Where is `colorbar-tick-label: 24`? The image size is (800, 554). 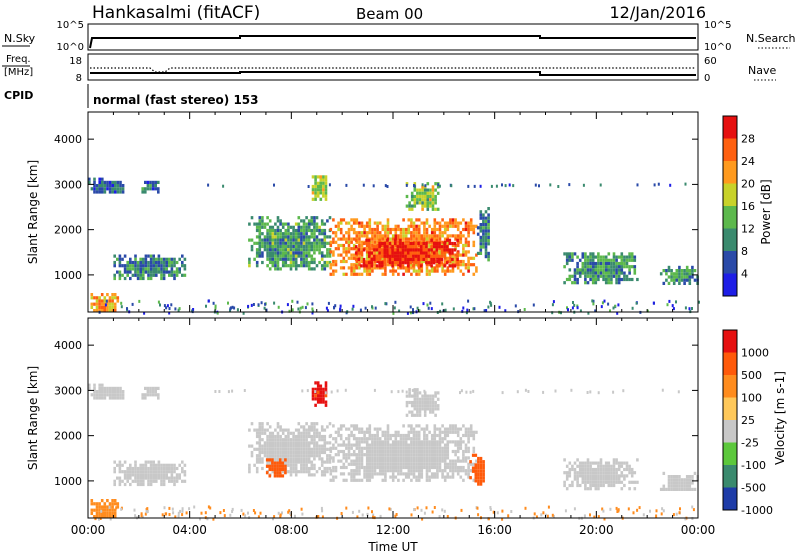
colorbar-tick-label: 24 is located at coordinates (748, 161).